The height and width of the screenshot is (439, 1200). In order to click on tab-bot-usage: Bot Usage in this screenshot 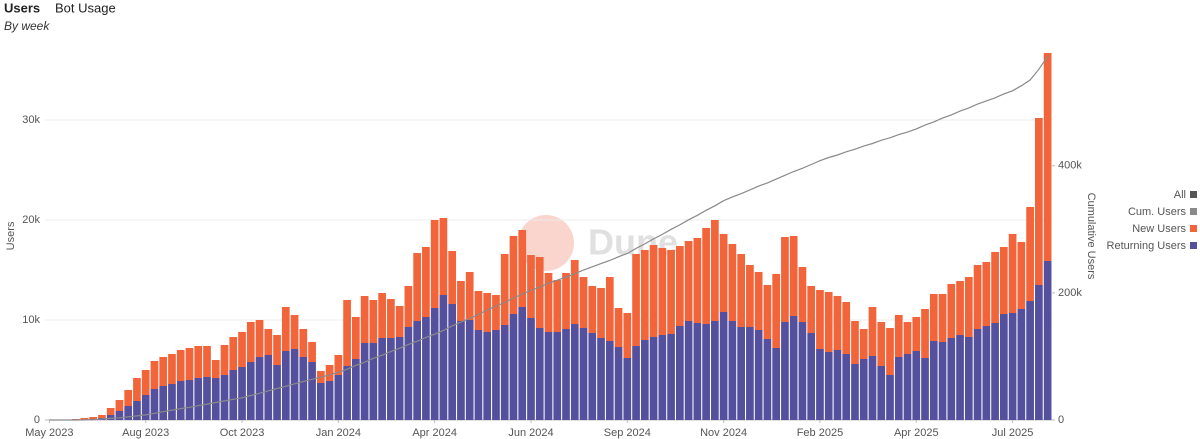, I will do `click(85, 7)`.